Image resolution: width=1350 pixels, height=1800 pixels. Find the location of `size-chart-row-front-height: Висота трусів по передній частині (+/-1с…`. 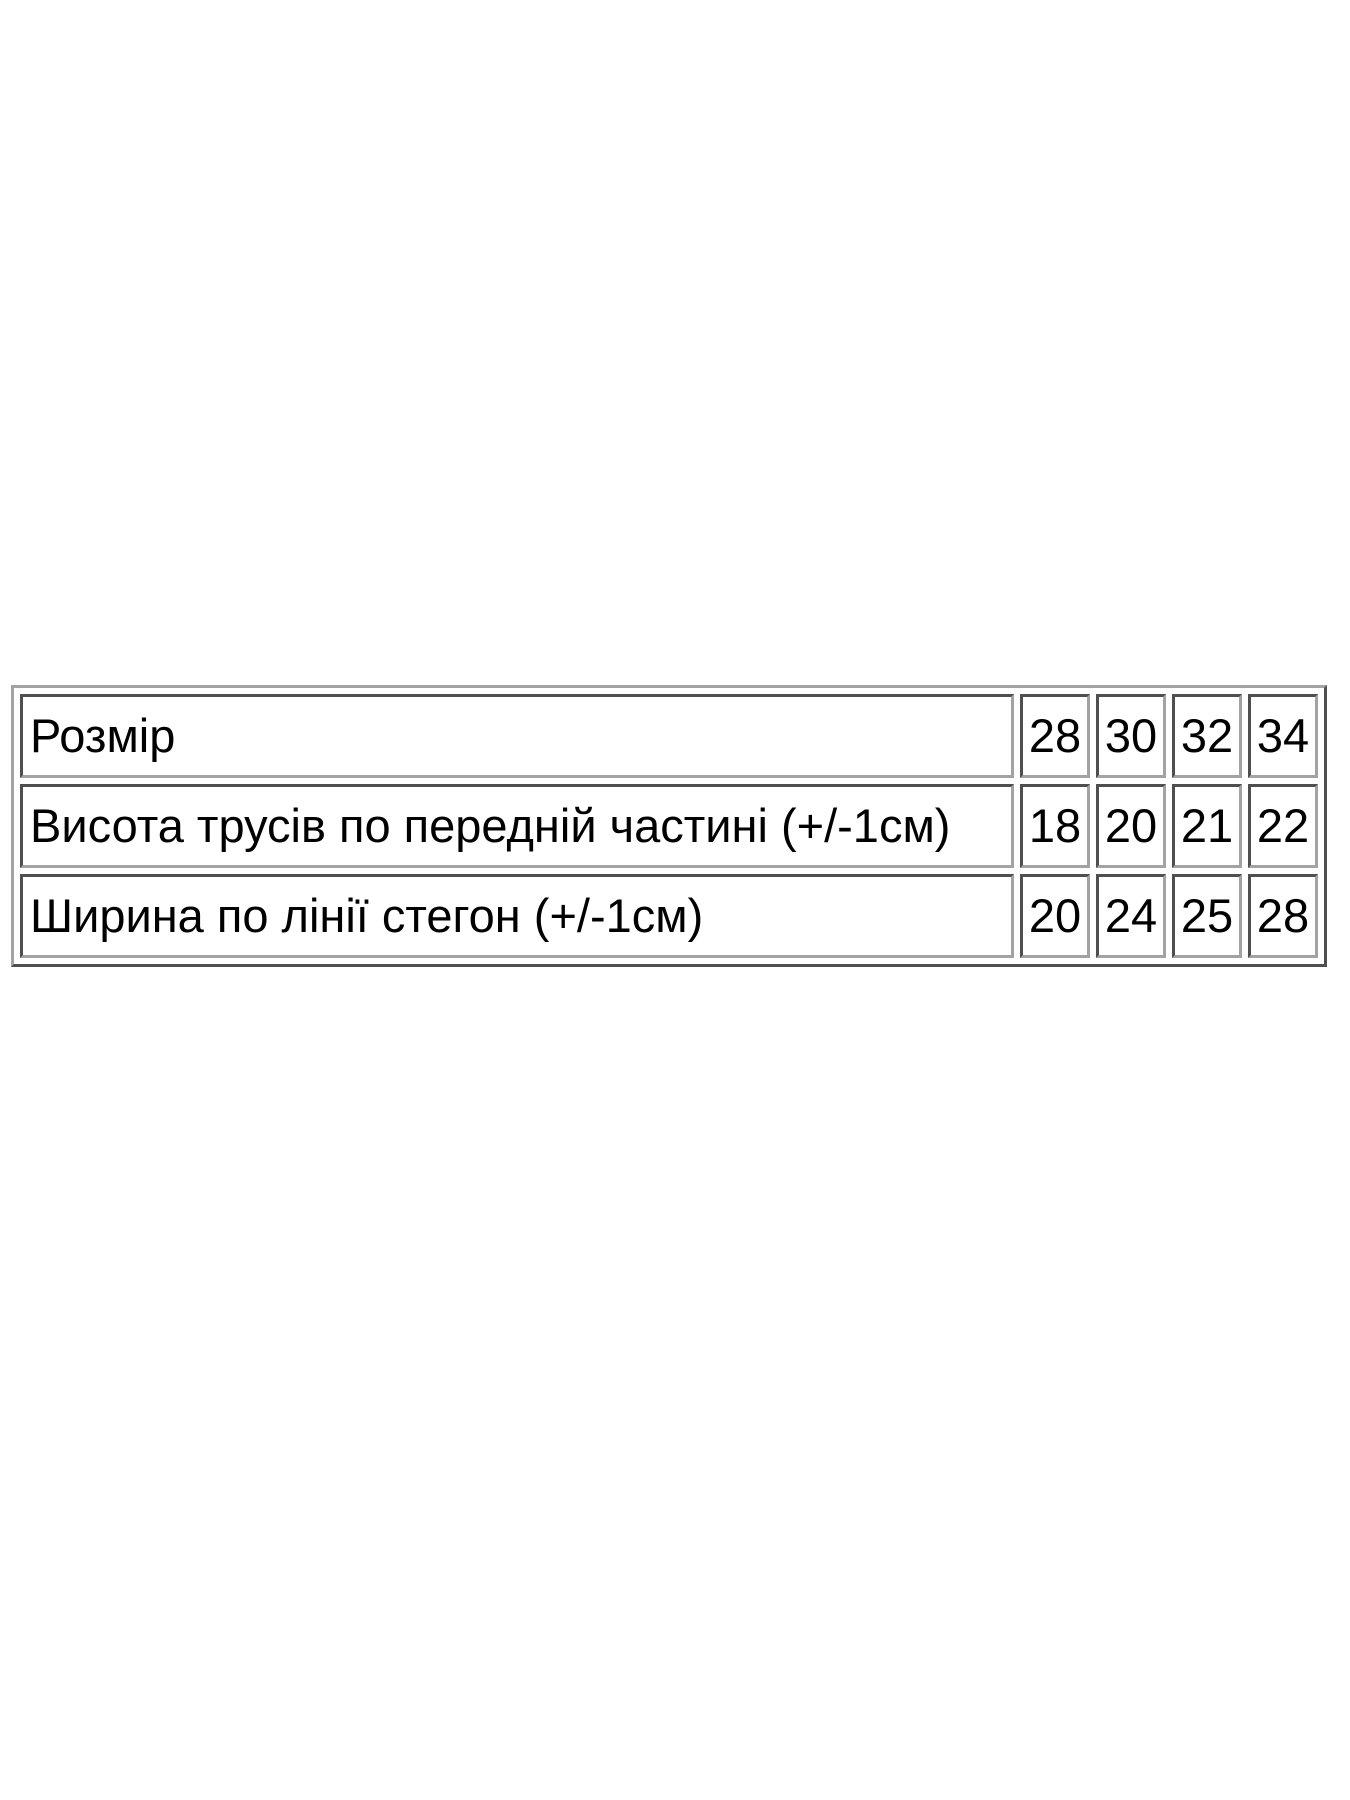

size-chart-row-front-height: Висота трусів по передній частині (+/-1с… is located at coordinates (669, 826).